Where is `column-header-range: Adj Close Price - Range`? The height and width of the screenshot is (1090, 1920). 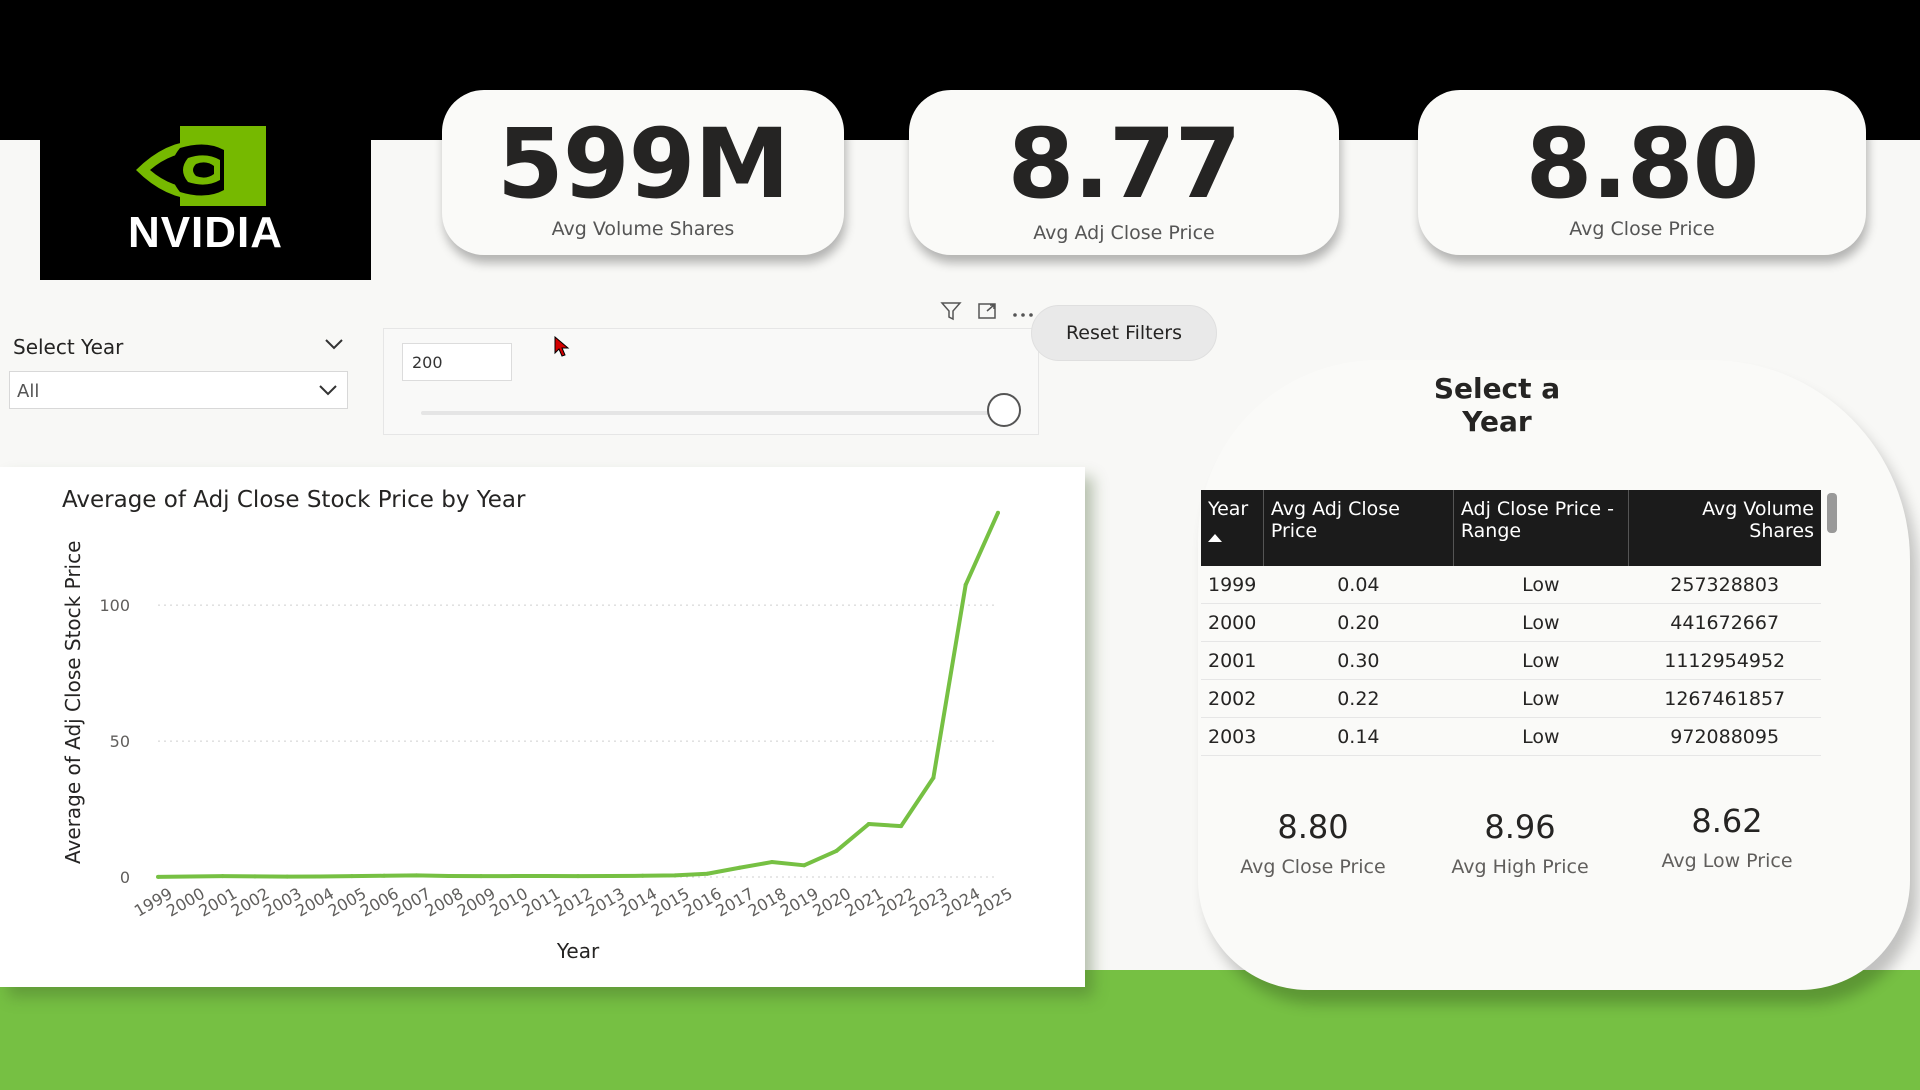 column-header-range: Adj Close Price - Range is located at coordinates (1541, 528).